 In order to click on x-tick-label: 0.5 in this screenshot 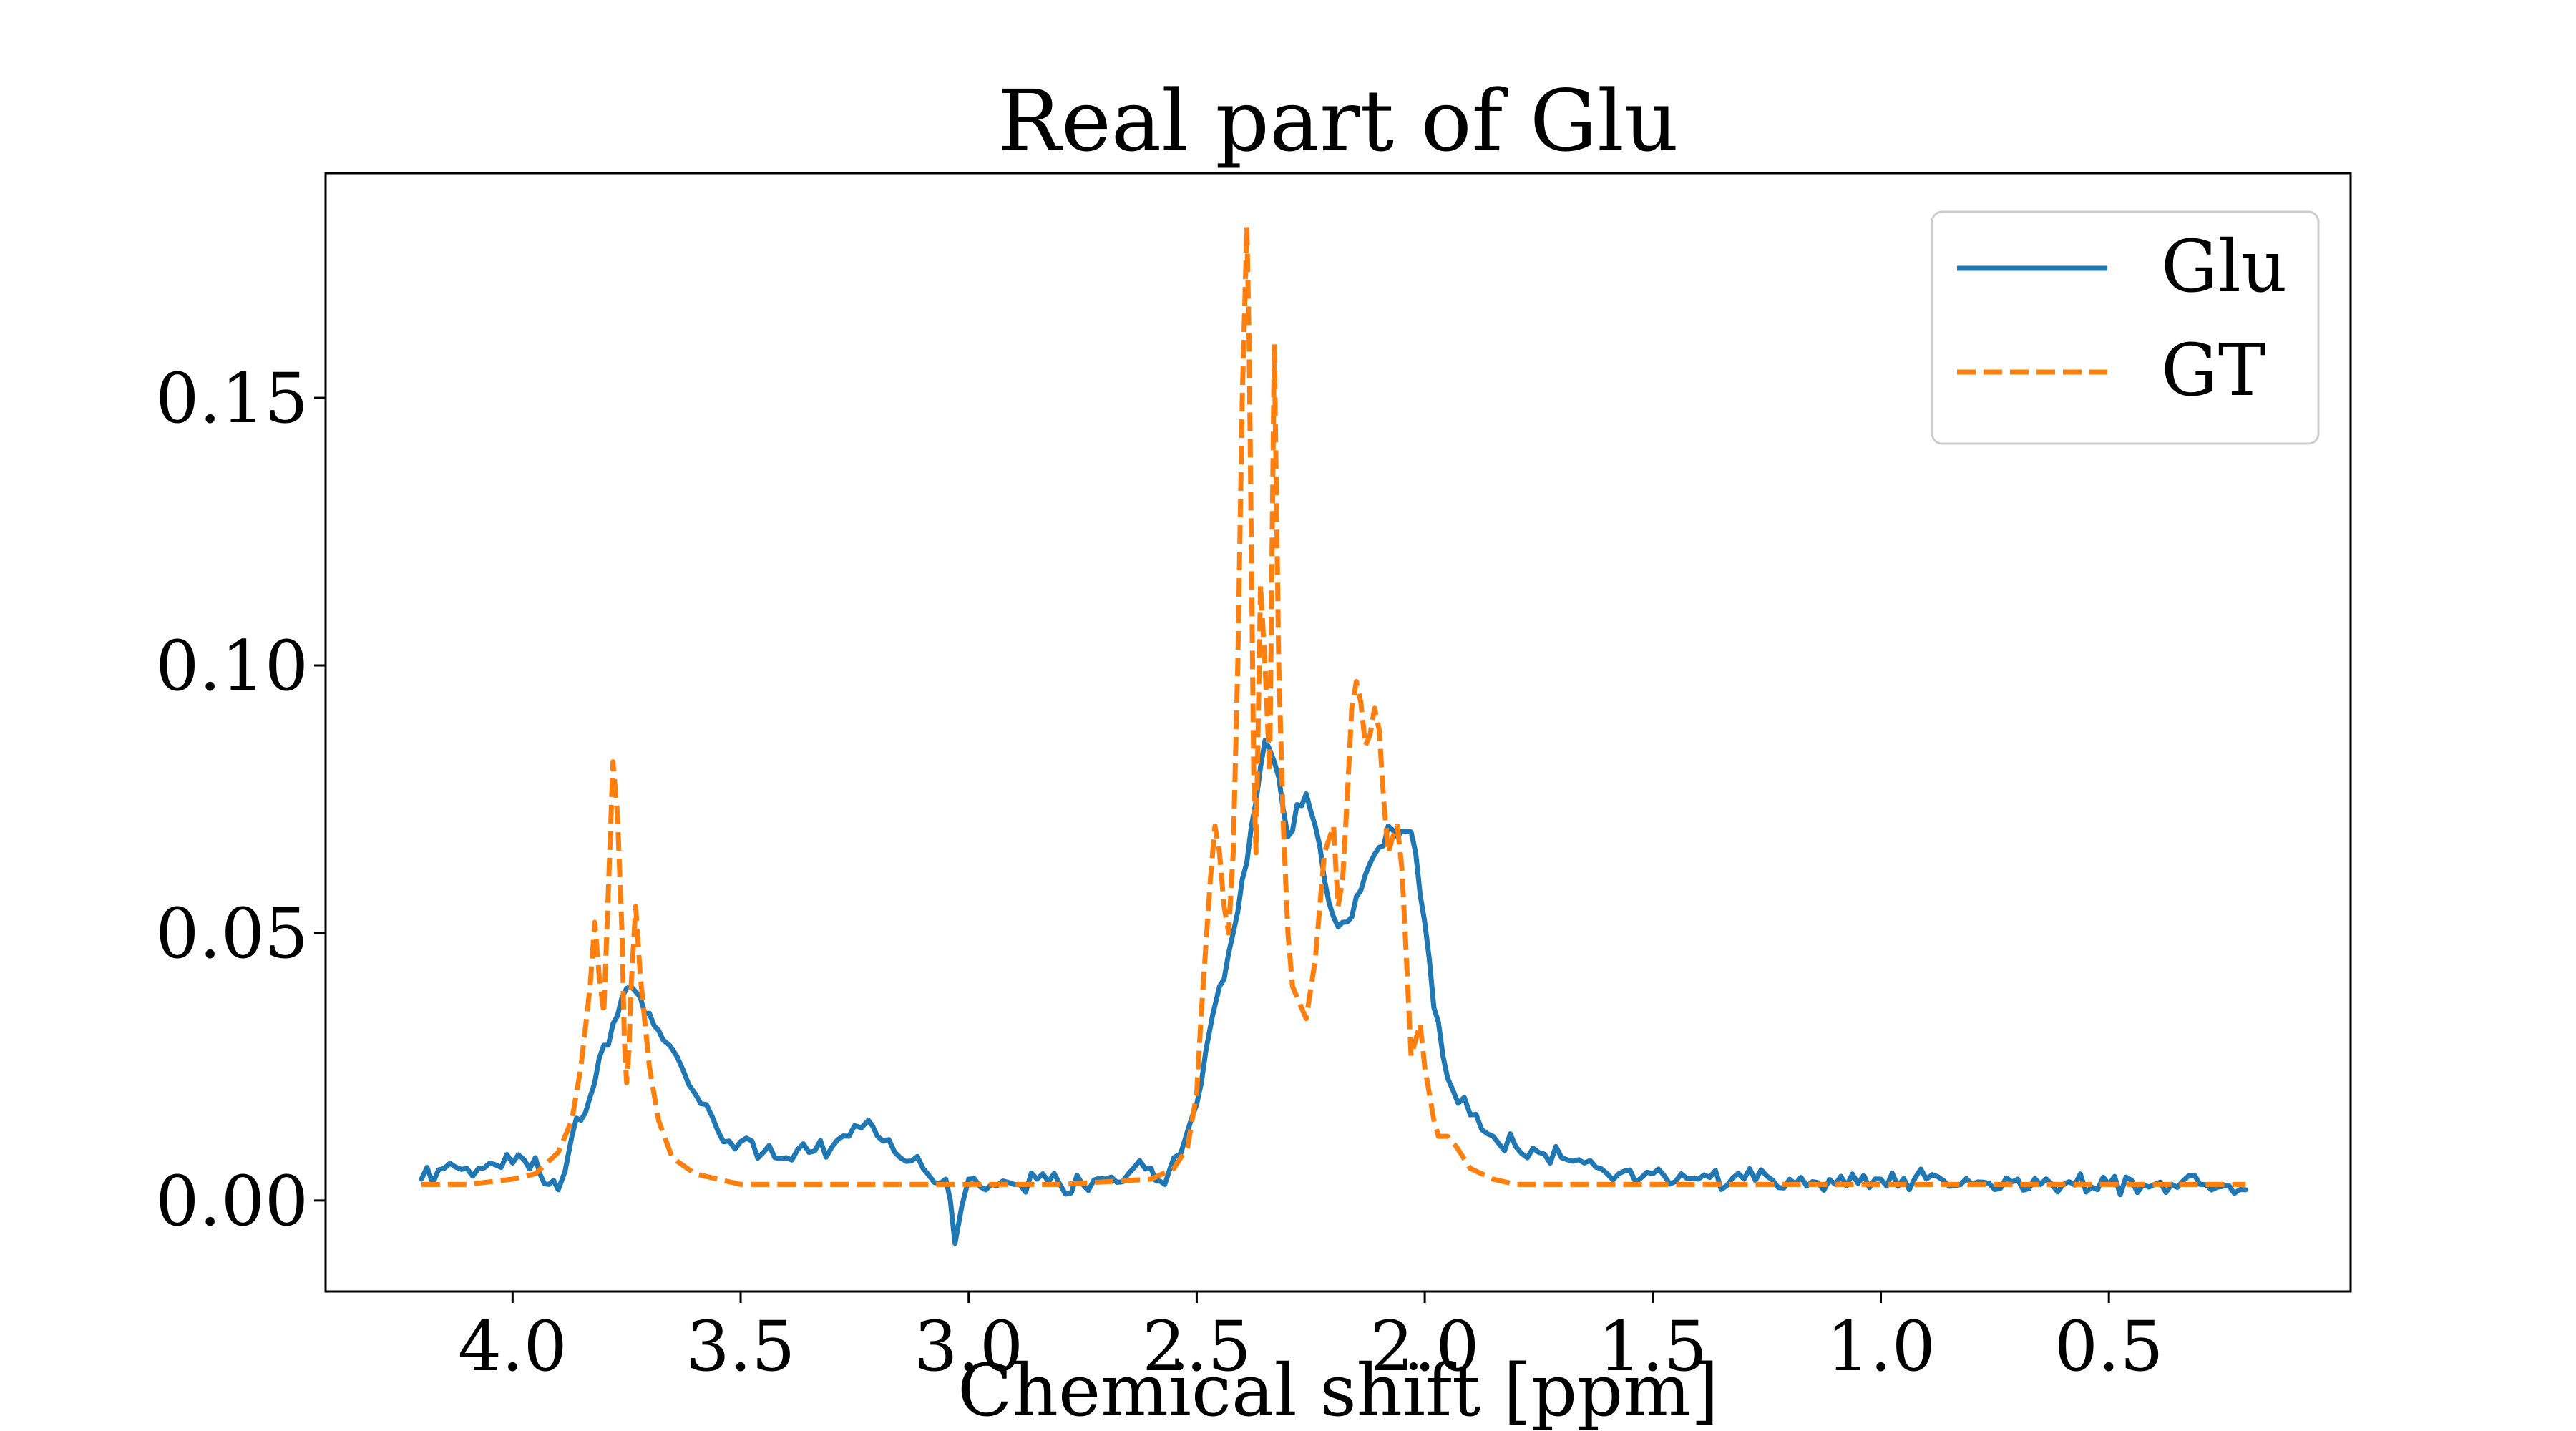, I will do `click(2109, 1347)`.